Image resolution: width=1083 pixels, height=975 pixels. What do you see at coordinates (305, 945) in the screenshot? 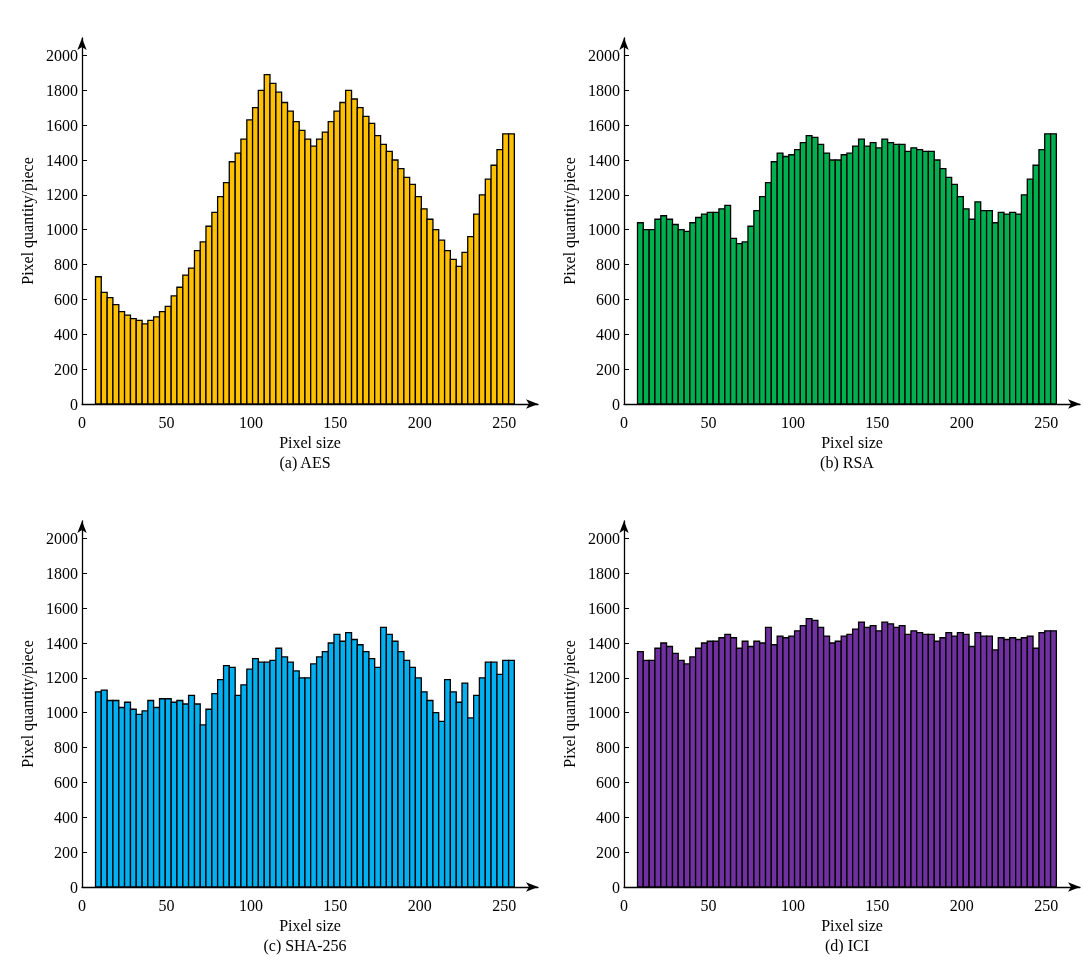
I see `text: (c) SHA-256` at bounding box center [305, 945].